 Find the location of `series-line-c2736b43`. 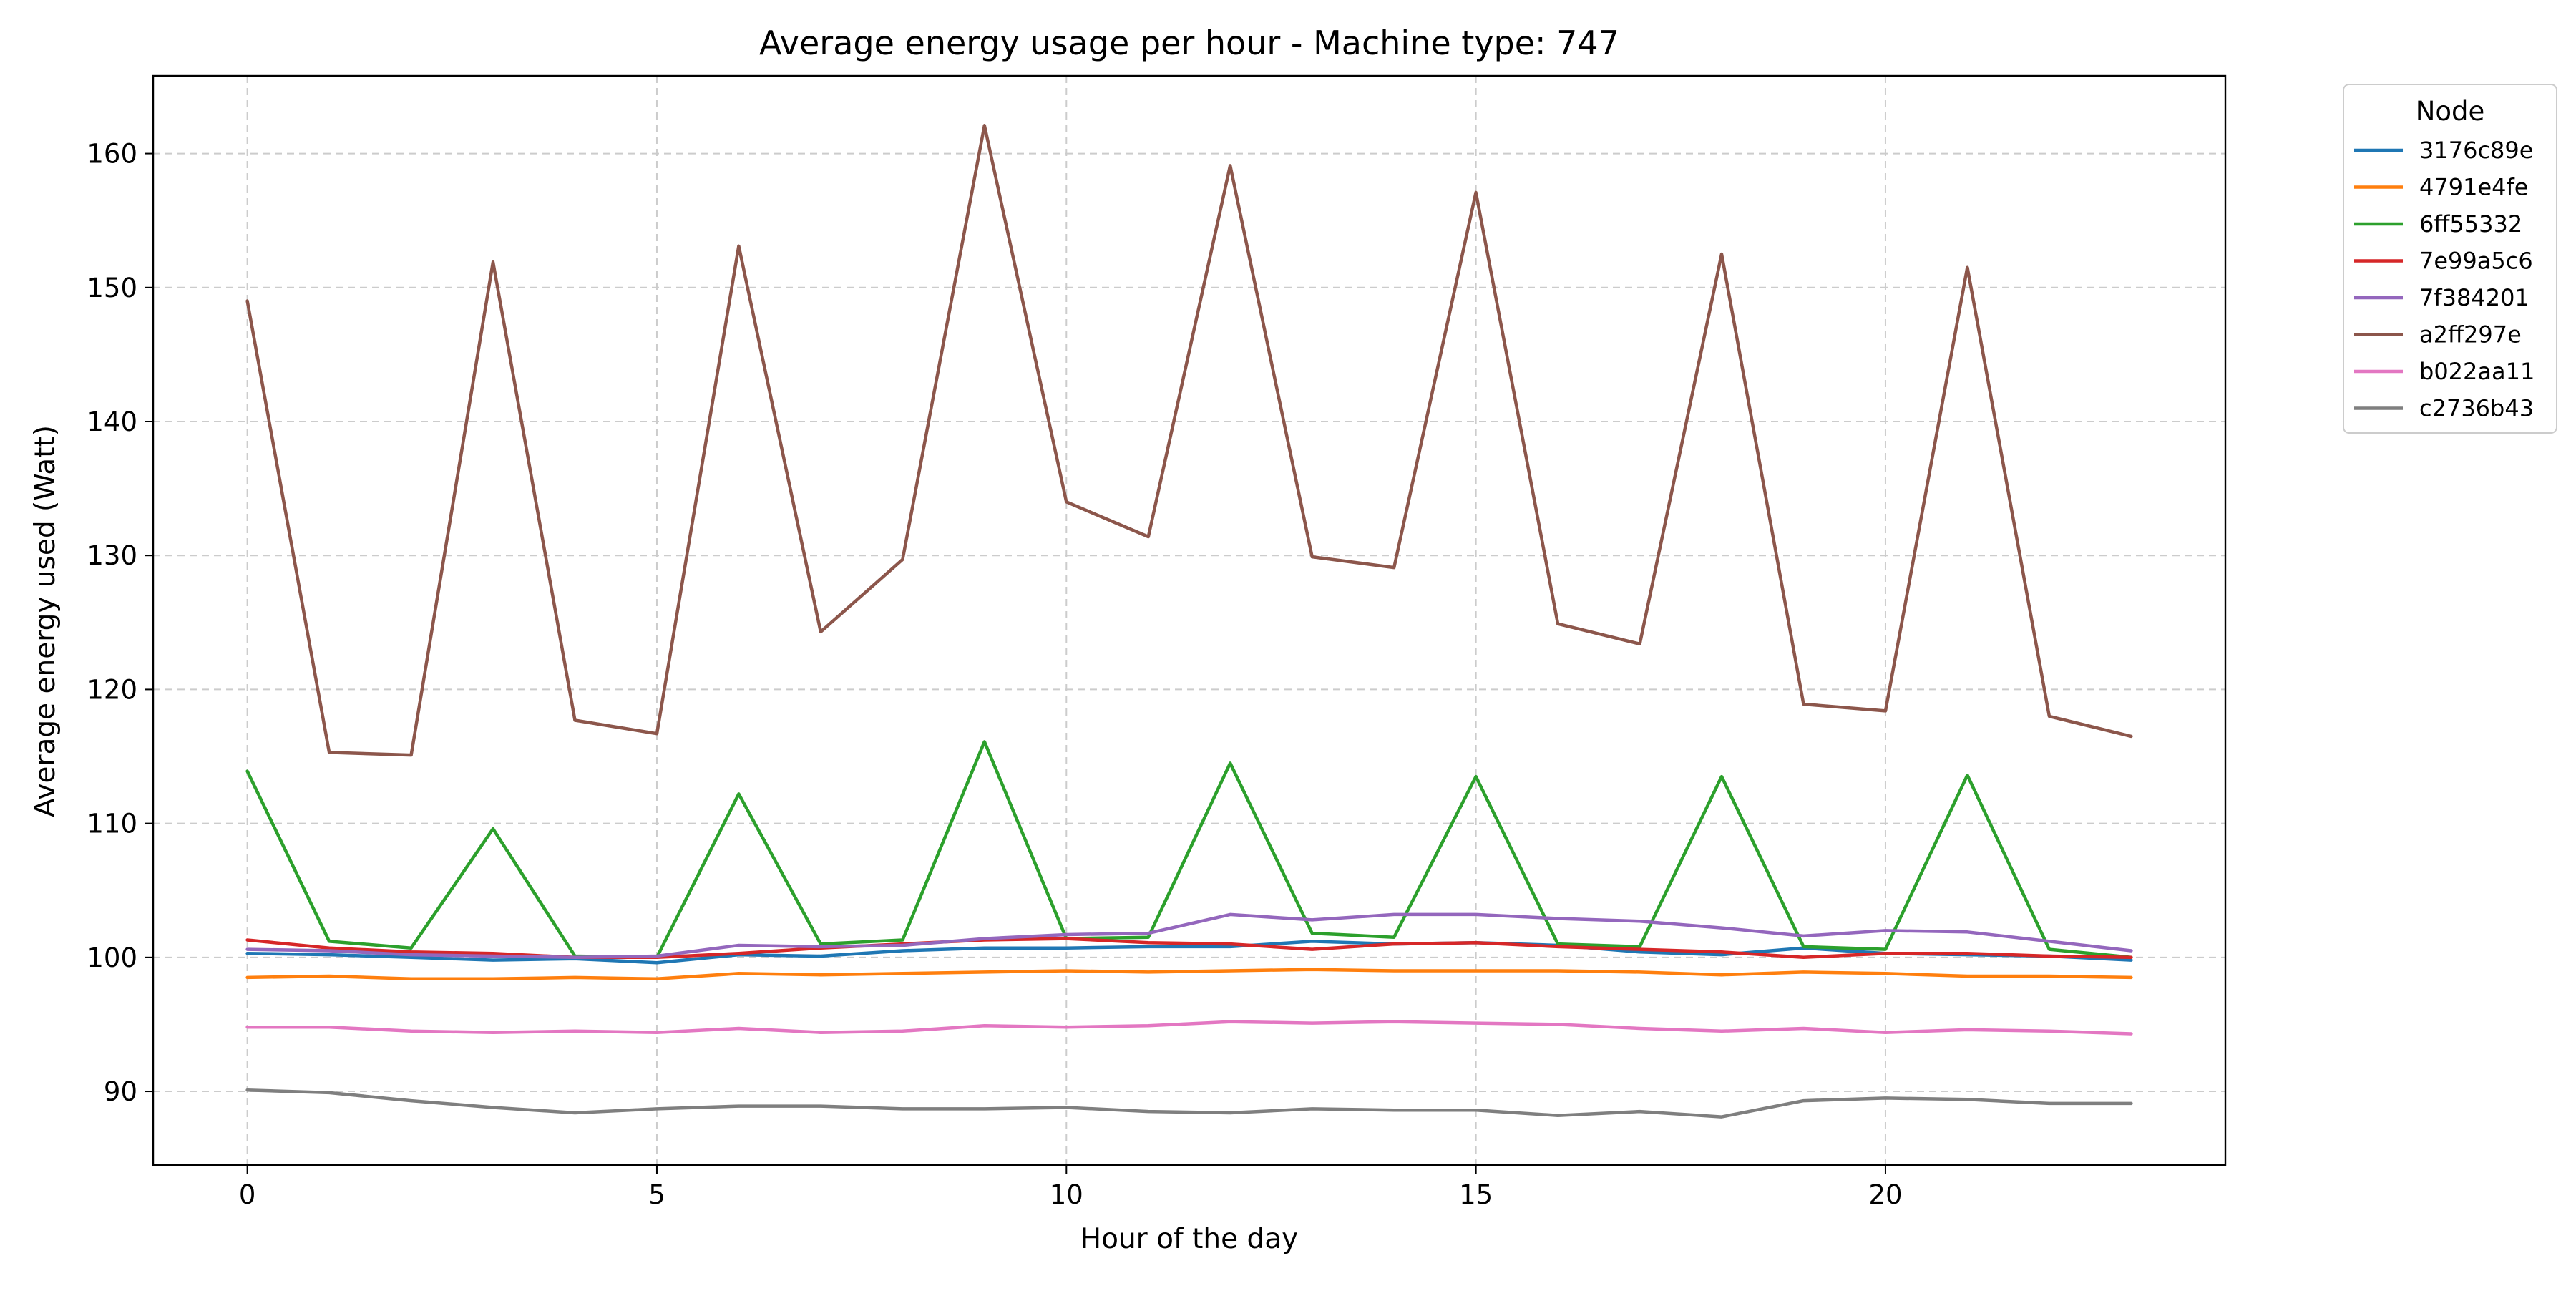

series-line-c2736b43 is located at coordinates (1189, 1103).